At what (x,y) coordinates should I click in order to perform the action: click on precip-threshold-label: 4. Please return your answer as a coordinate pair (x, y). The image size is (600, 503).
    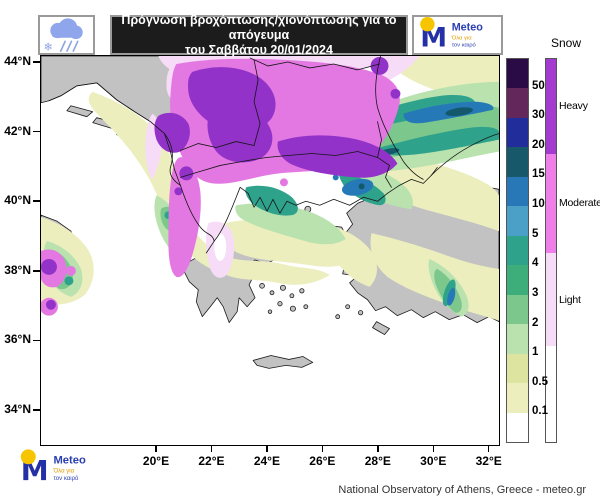
    Looking at the image, I should click on (535, 263).